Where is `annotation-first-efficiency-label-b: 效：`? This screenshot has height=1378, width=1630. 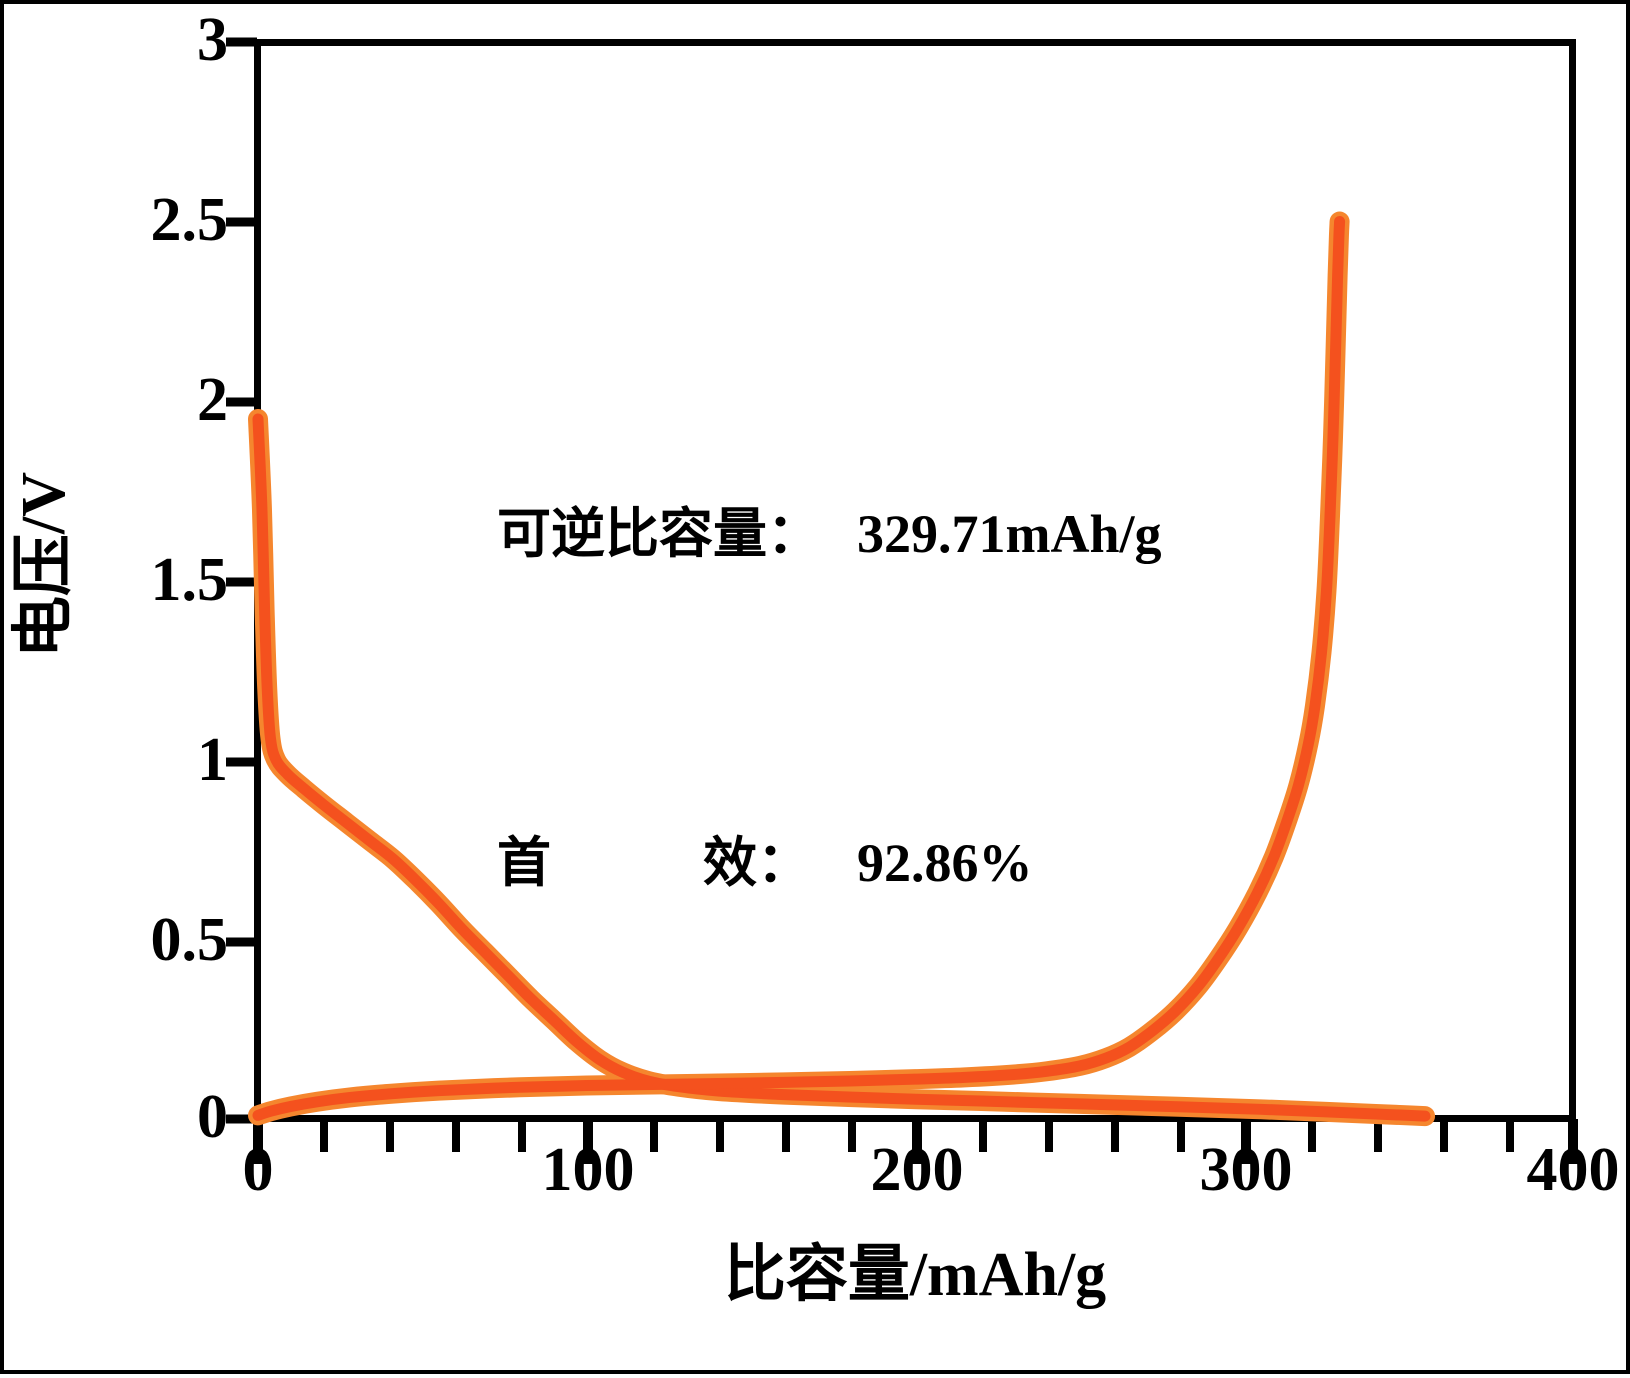
annotation-first-efficiency-label-b: 效： is located at coordinates (757, 863).